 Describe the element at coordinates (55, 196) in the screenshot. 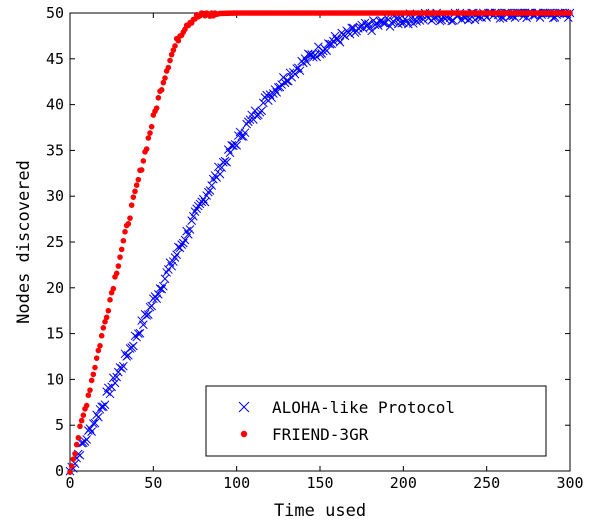

I see `y-tick-label: 30` at that location.